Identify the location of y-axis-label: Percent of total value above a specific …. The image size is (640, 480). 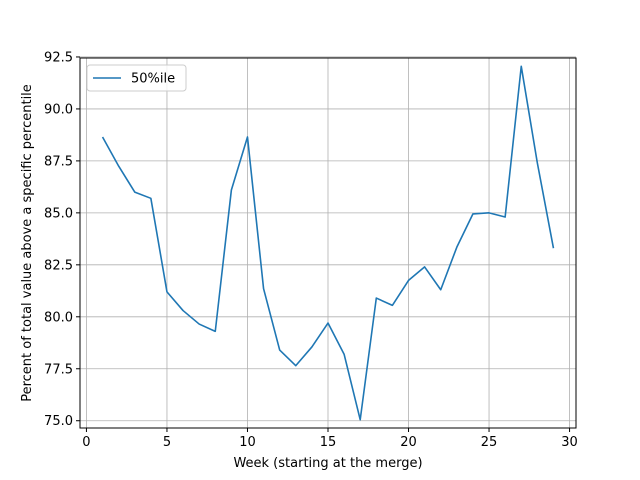
(27, 243).